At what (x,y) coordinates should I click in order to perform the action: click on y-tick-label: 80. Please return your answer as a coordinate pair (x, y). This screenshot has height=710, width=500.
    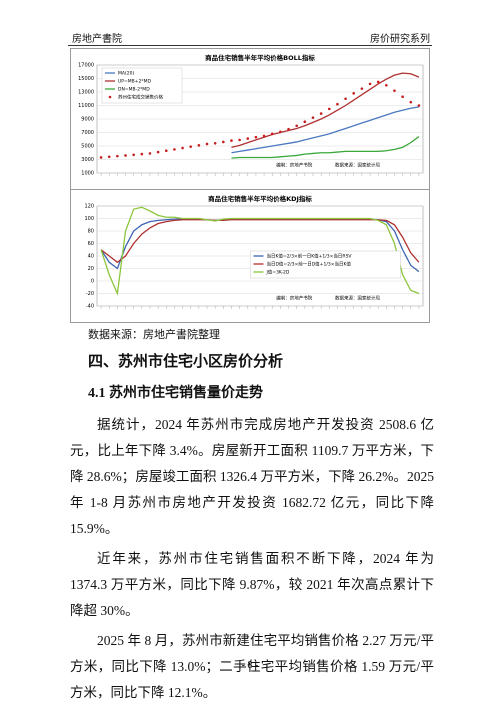
    Looking at the image, I should click on (91, 232).